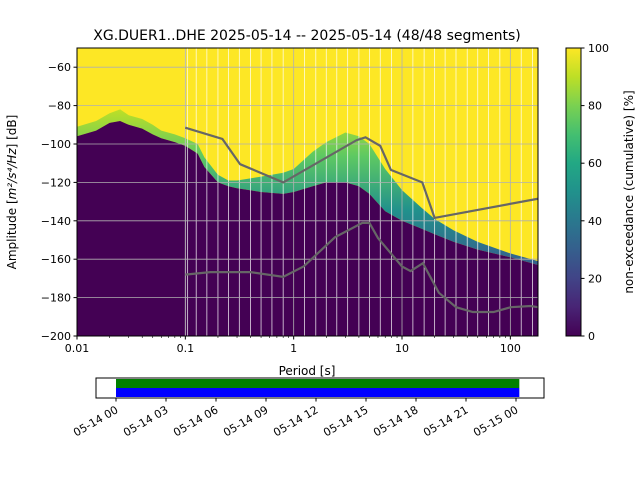 This screenshot has width=640, height=480. I want to click on x-tick-label: 10, so click(402, 348).